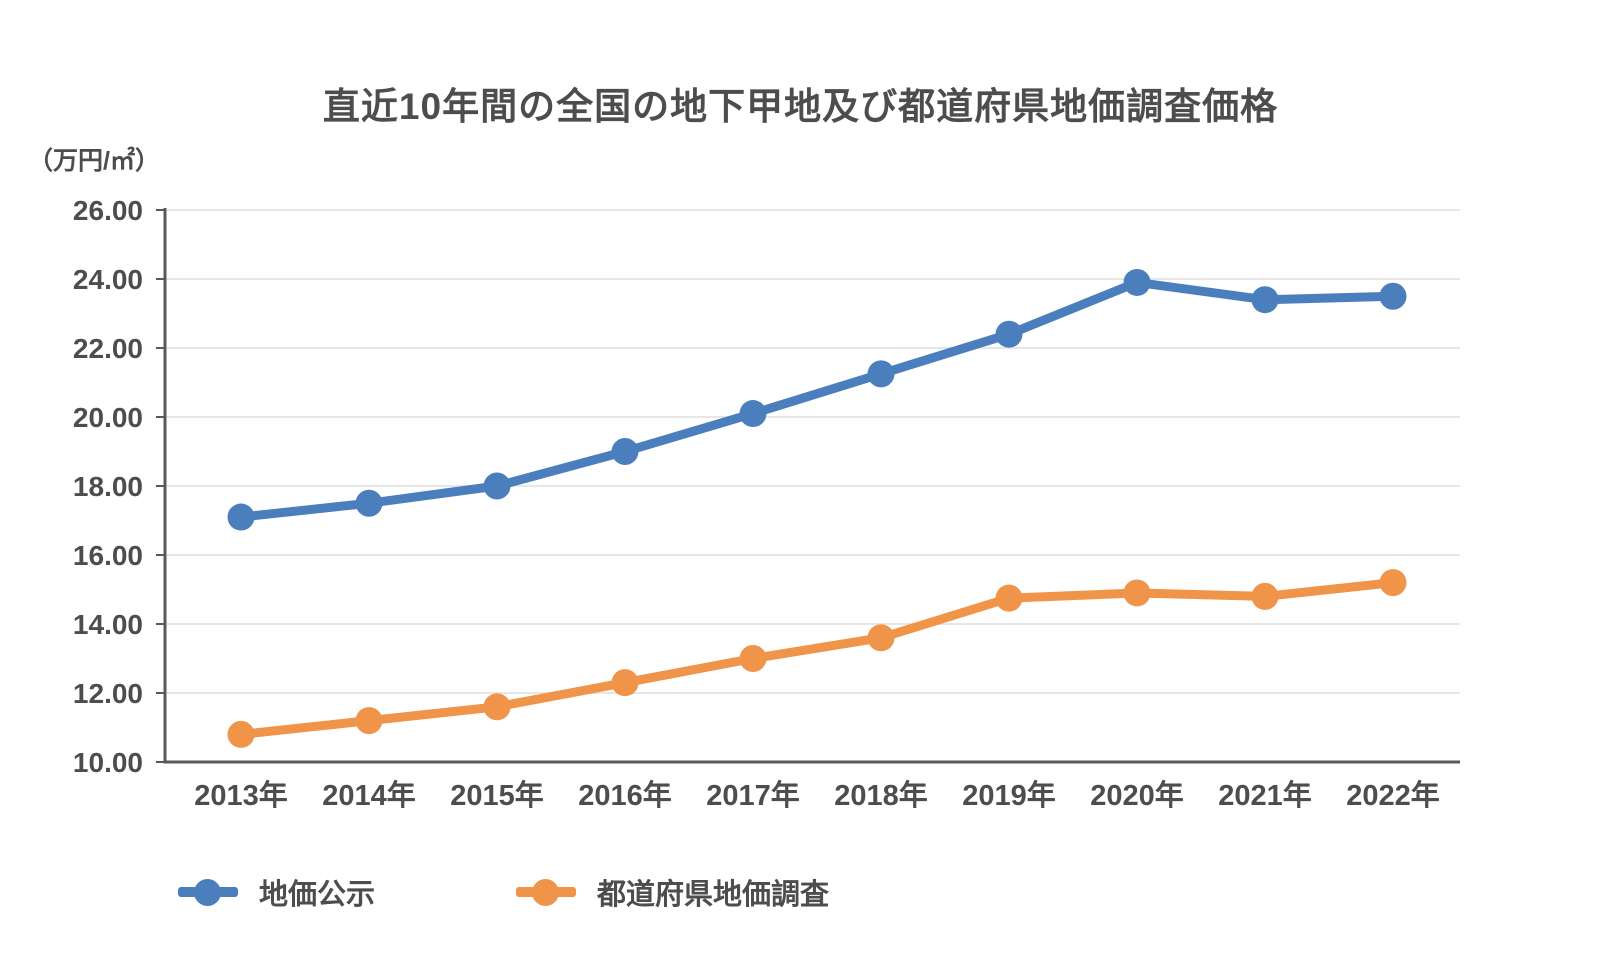 The width and height of the screenshot is (1601, 970). What do you see at coordinates (881, 795) in the screenshot?
I see `x-axis-tick-label: 2018年` at bounding box center [881, 795].